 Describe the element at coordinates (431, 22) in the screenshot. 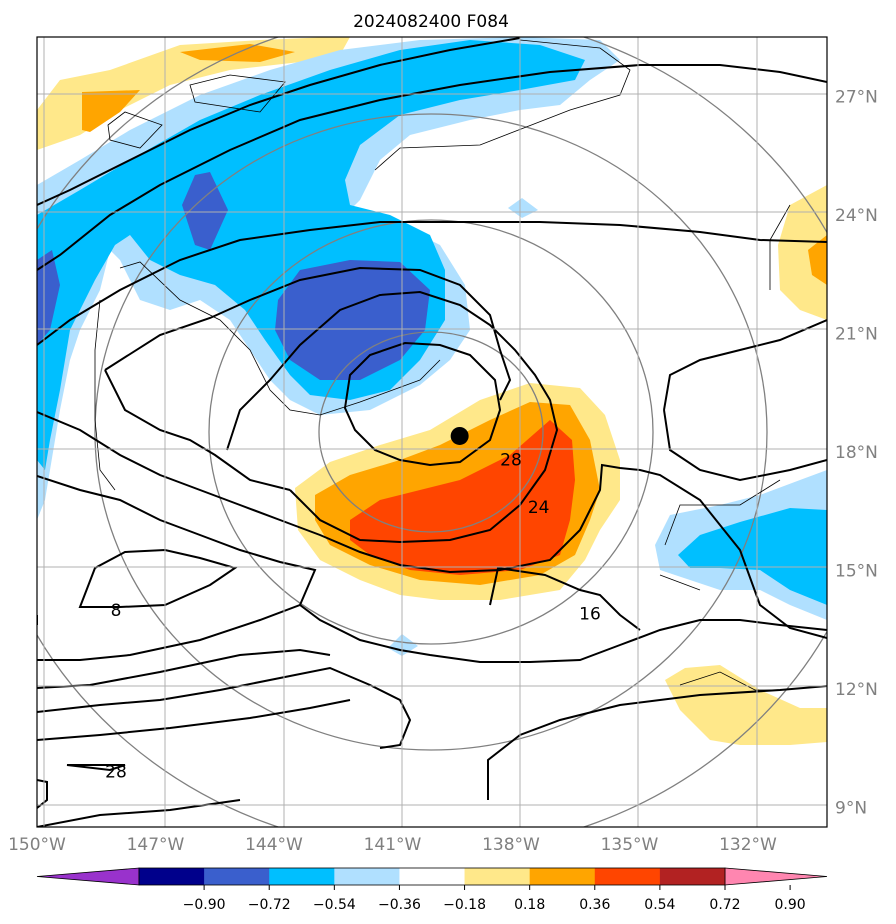

I see `chart-title: 2024082400 F084` at that location.